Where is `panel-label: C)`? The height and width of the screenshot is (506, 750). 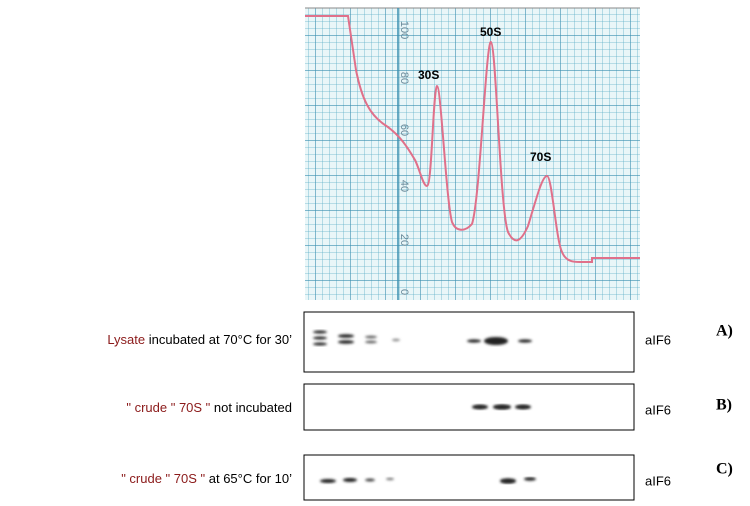
panel-label: C) is located at coordinates (724, 469).